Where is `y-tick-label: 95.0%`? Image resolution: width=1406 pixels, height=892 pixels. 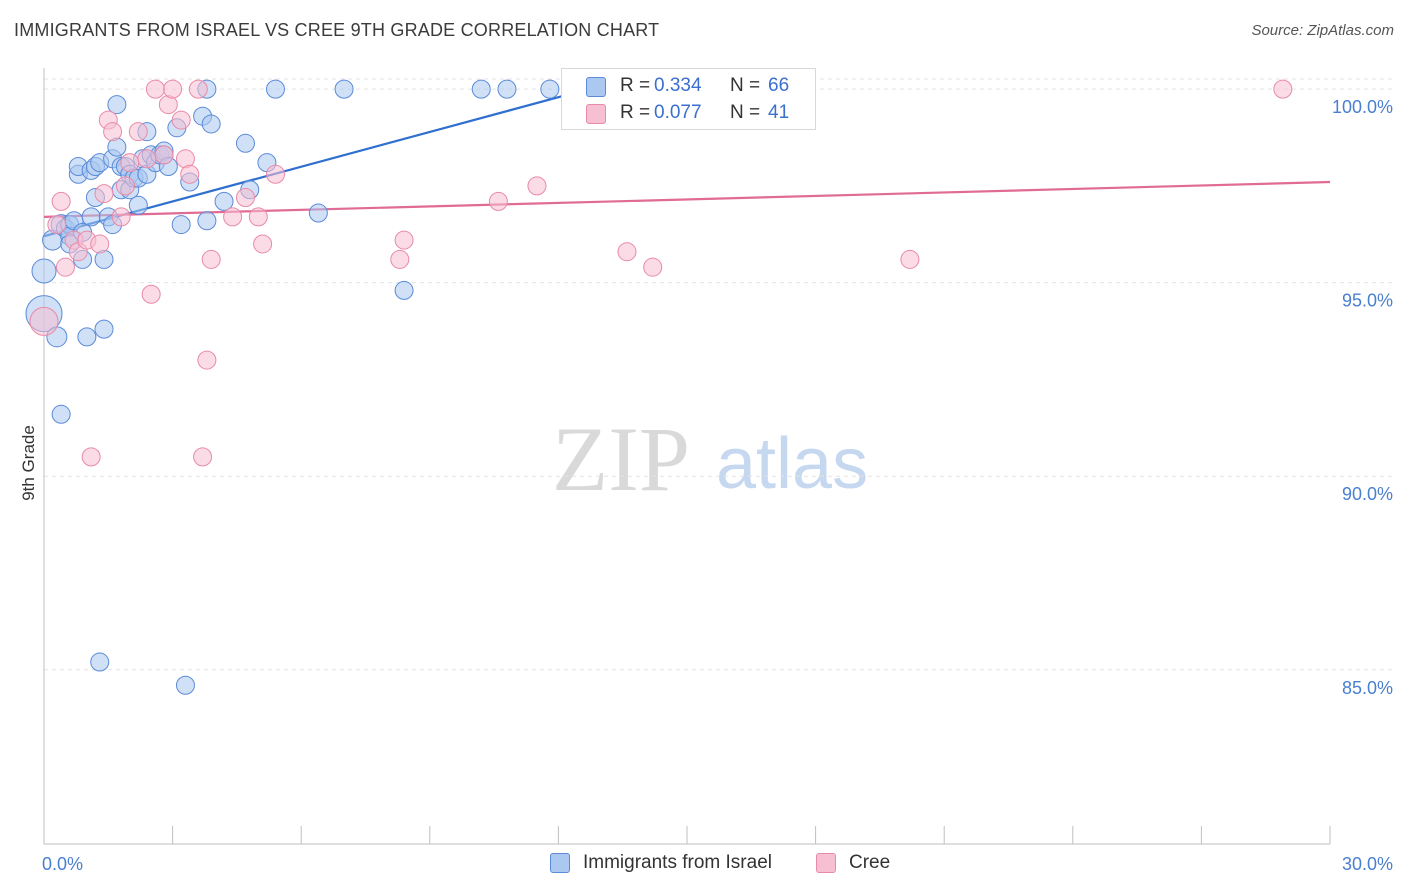
y-tick-label: 95.0% is located at coordinates (1367, 301).